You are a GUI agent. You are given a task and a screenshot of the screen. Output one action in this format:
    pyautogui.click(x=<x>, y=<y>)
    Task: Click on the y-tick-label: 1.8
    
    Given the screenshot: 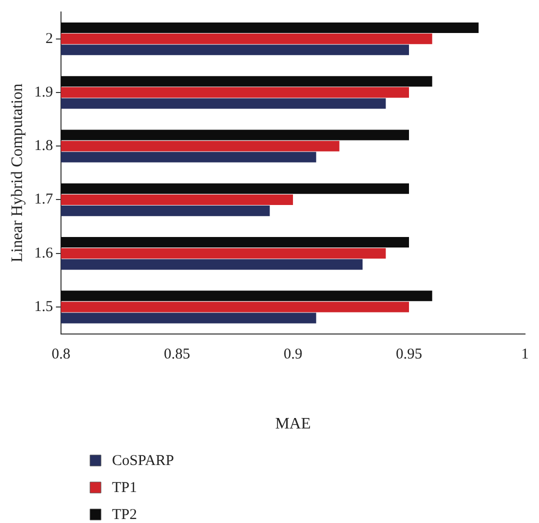 What is the action you would take?
    pyautogui.click(x=43, y=146)
    